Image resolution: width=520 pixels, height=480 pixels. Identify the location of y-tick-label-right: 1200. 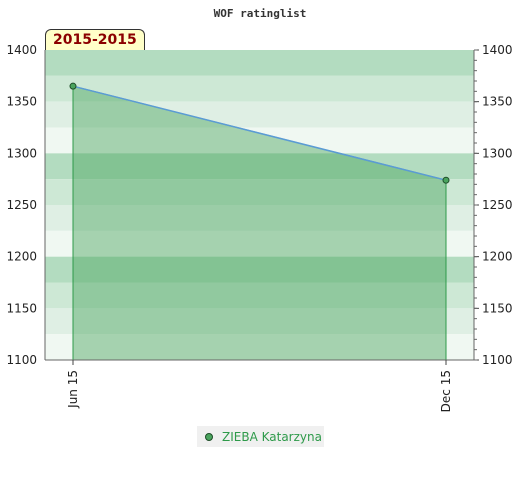
(497, 257).